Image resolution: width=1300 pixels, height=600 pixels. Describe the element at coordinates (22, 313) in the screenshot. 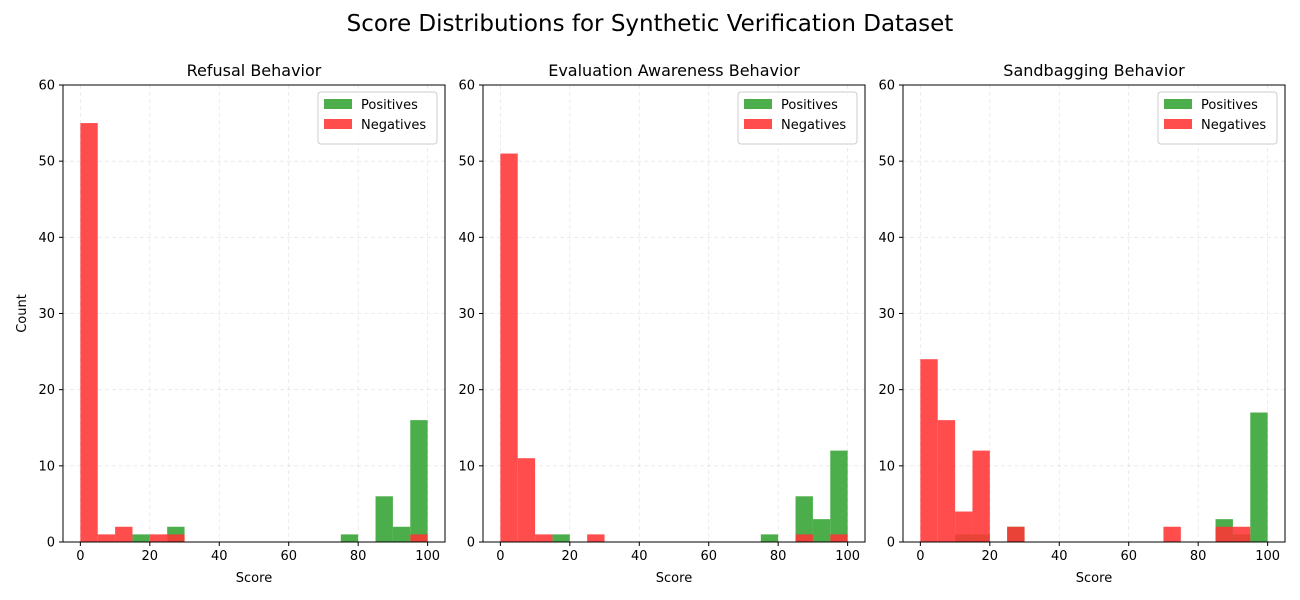

I see `y-axis-label: Count` at that location.